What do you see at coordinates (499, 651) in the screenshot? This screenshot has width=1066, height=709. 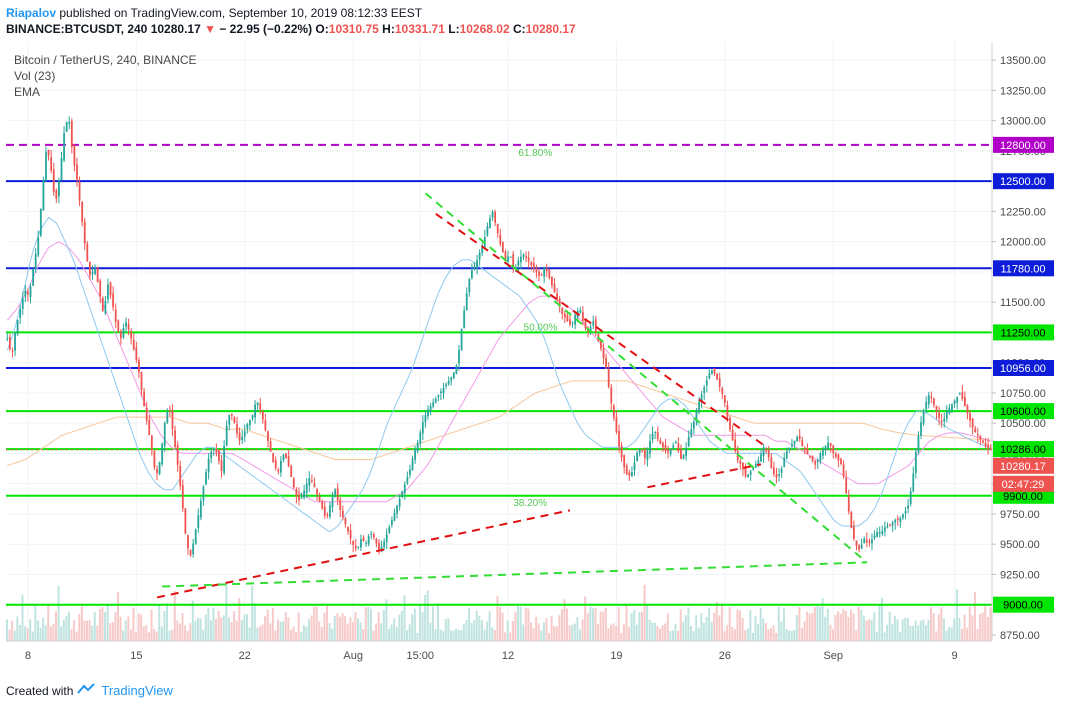 I see `time-axis: 8 15 22 Aug 15:00 12 19 26 Sep 9` at bounding box center [499, 651].